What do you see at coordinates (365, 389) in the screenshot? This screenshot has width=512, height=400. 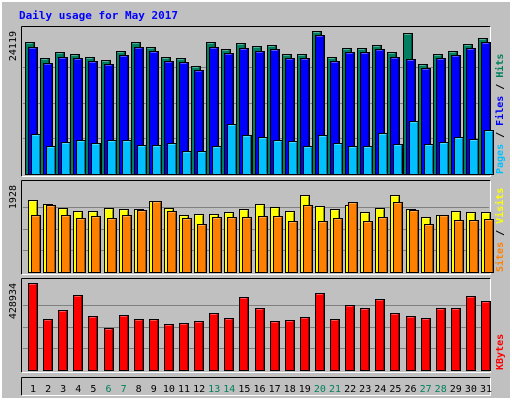 I see `day-label-23: 23` at bounding box center [365, 389].